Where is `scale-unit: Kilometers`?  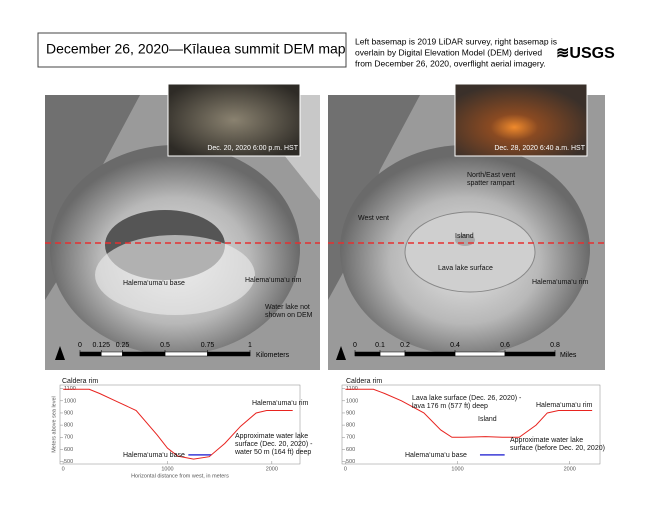 scale-unit: Kilometers is located at coordinates (273, 355).